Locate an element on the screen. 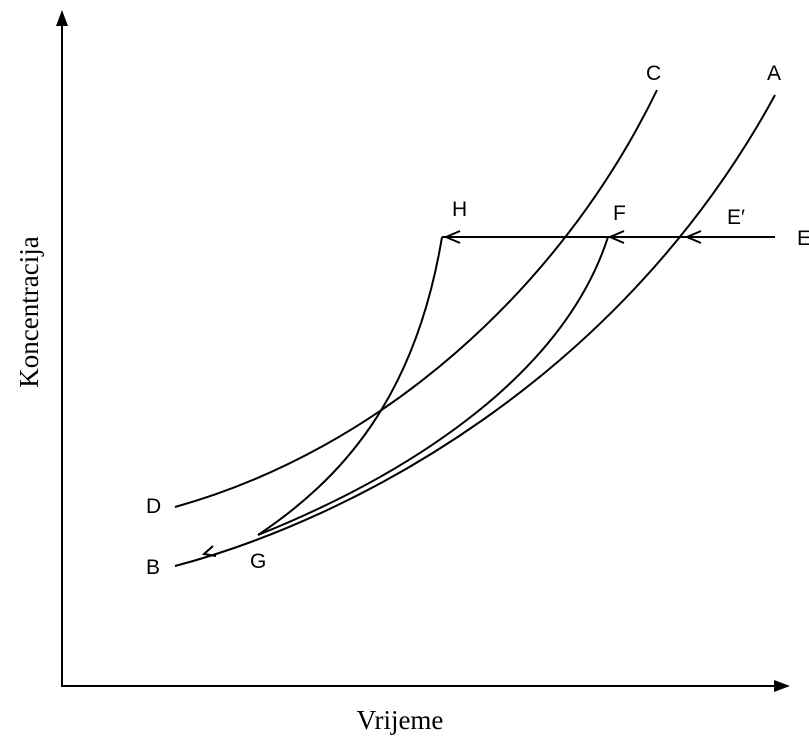 The width and height of the screenshot is (809, 737). point-label: F is located at coordinates (619, 213).